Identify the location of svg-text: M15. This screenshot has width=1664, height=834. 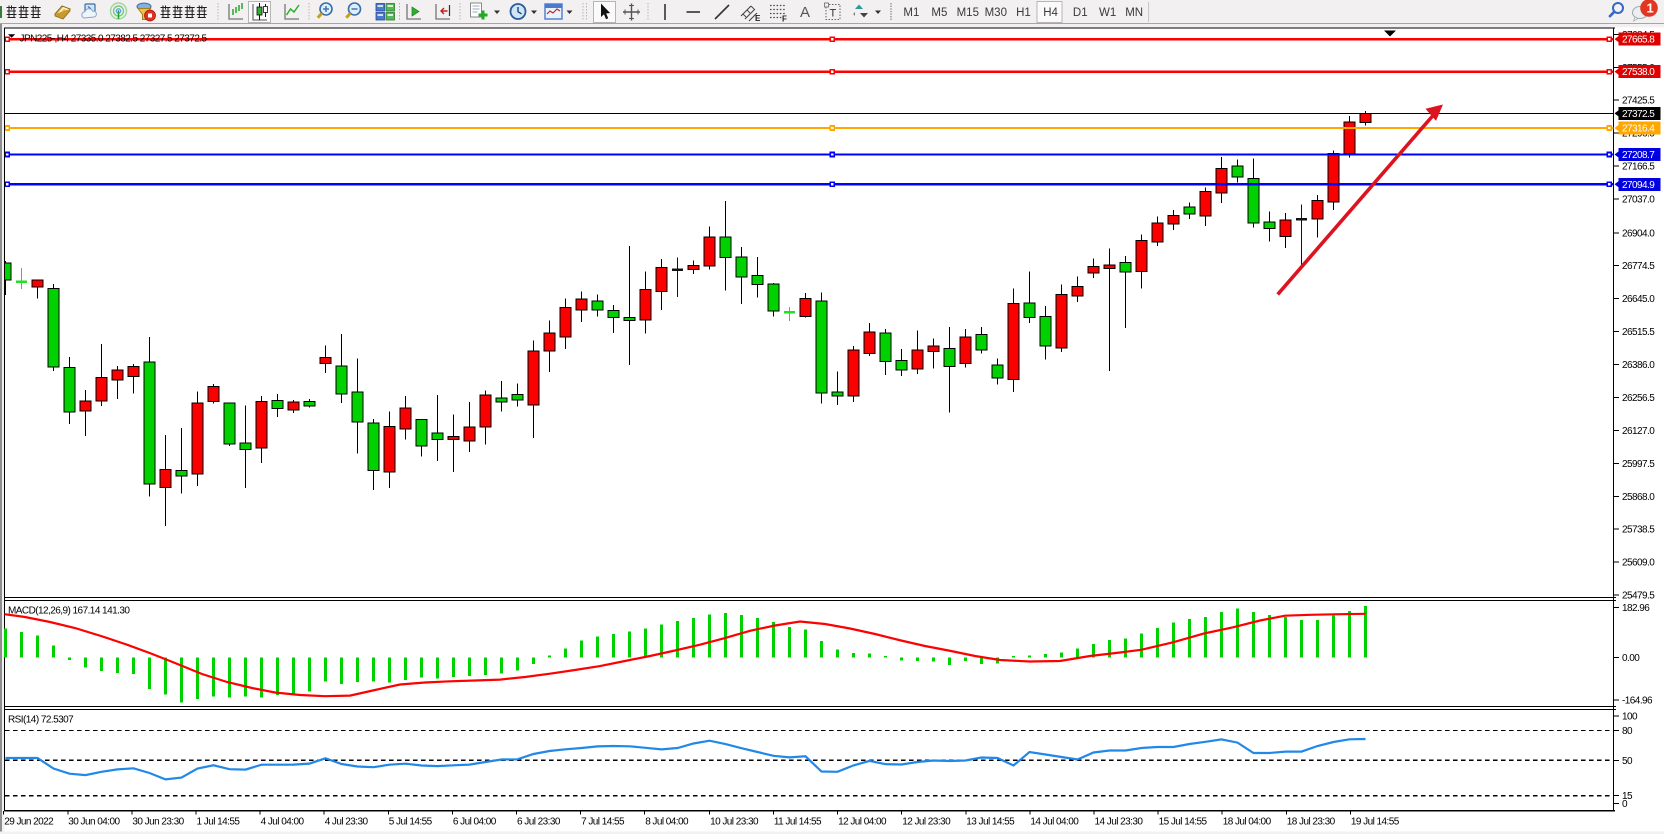
(968, 13).